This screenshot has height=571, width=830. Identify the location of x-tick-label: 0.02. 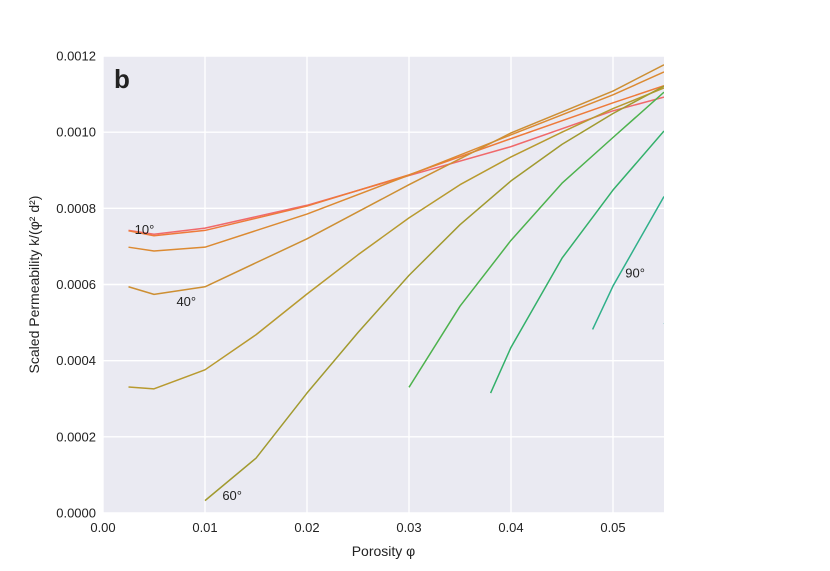
(306, 527).